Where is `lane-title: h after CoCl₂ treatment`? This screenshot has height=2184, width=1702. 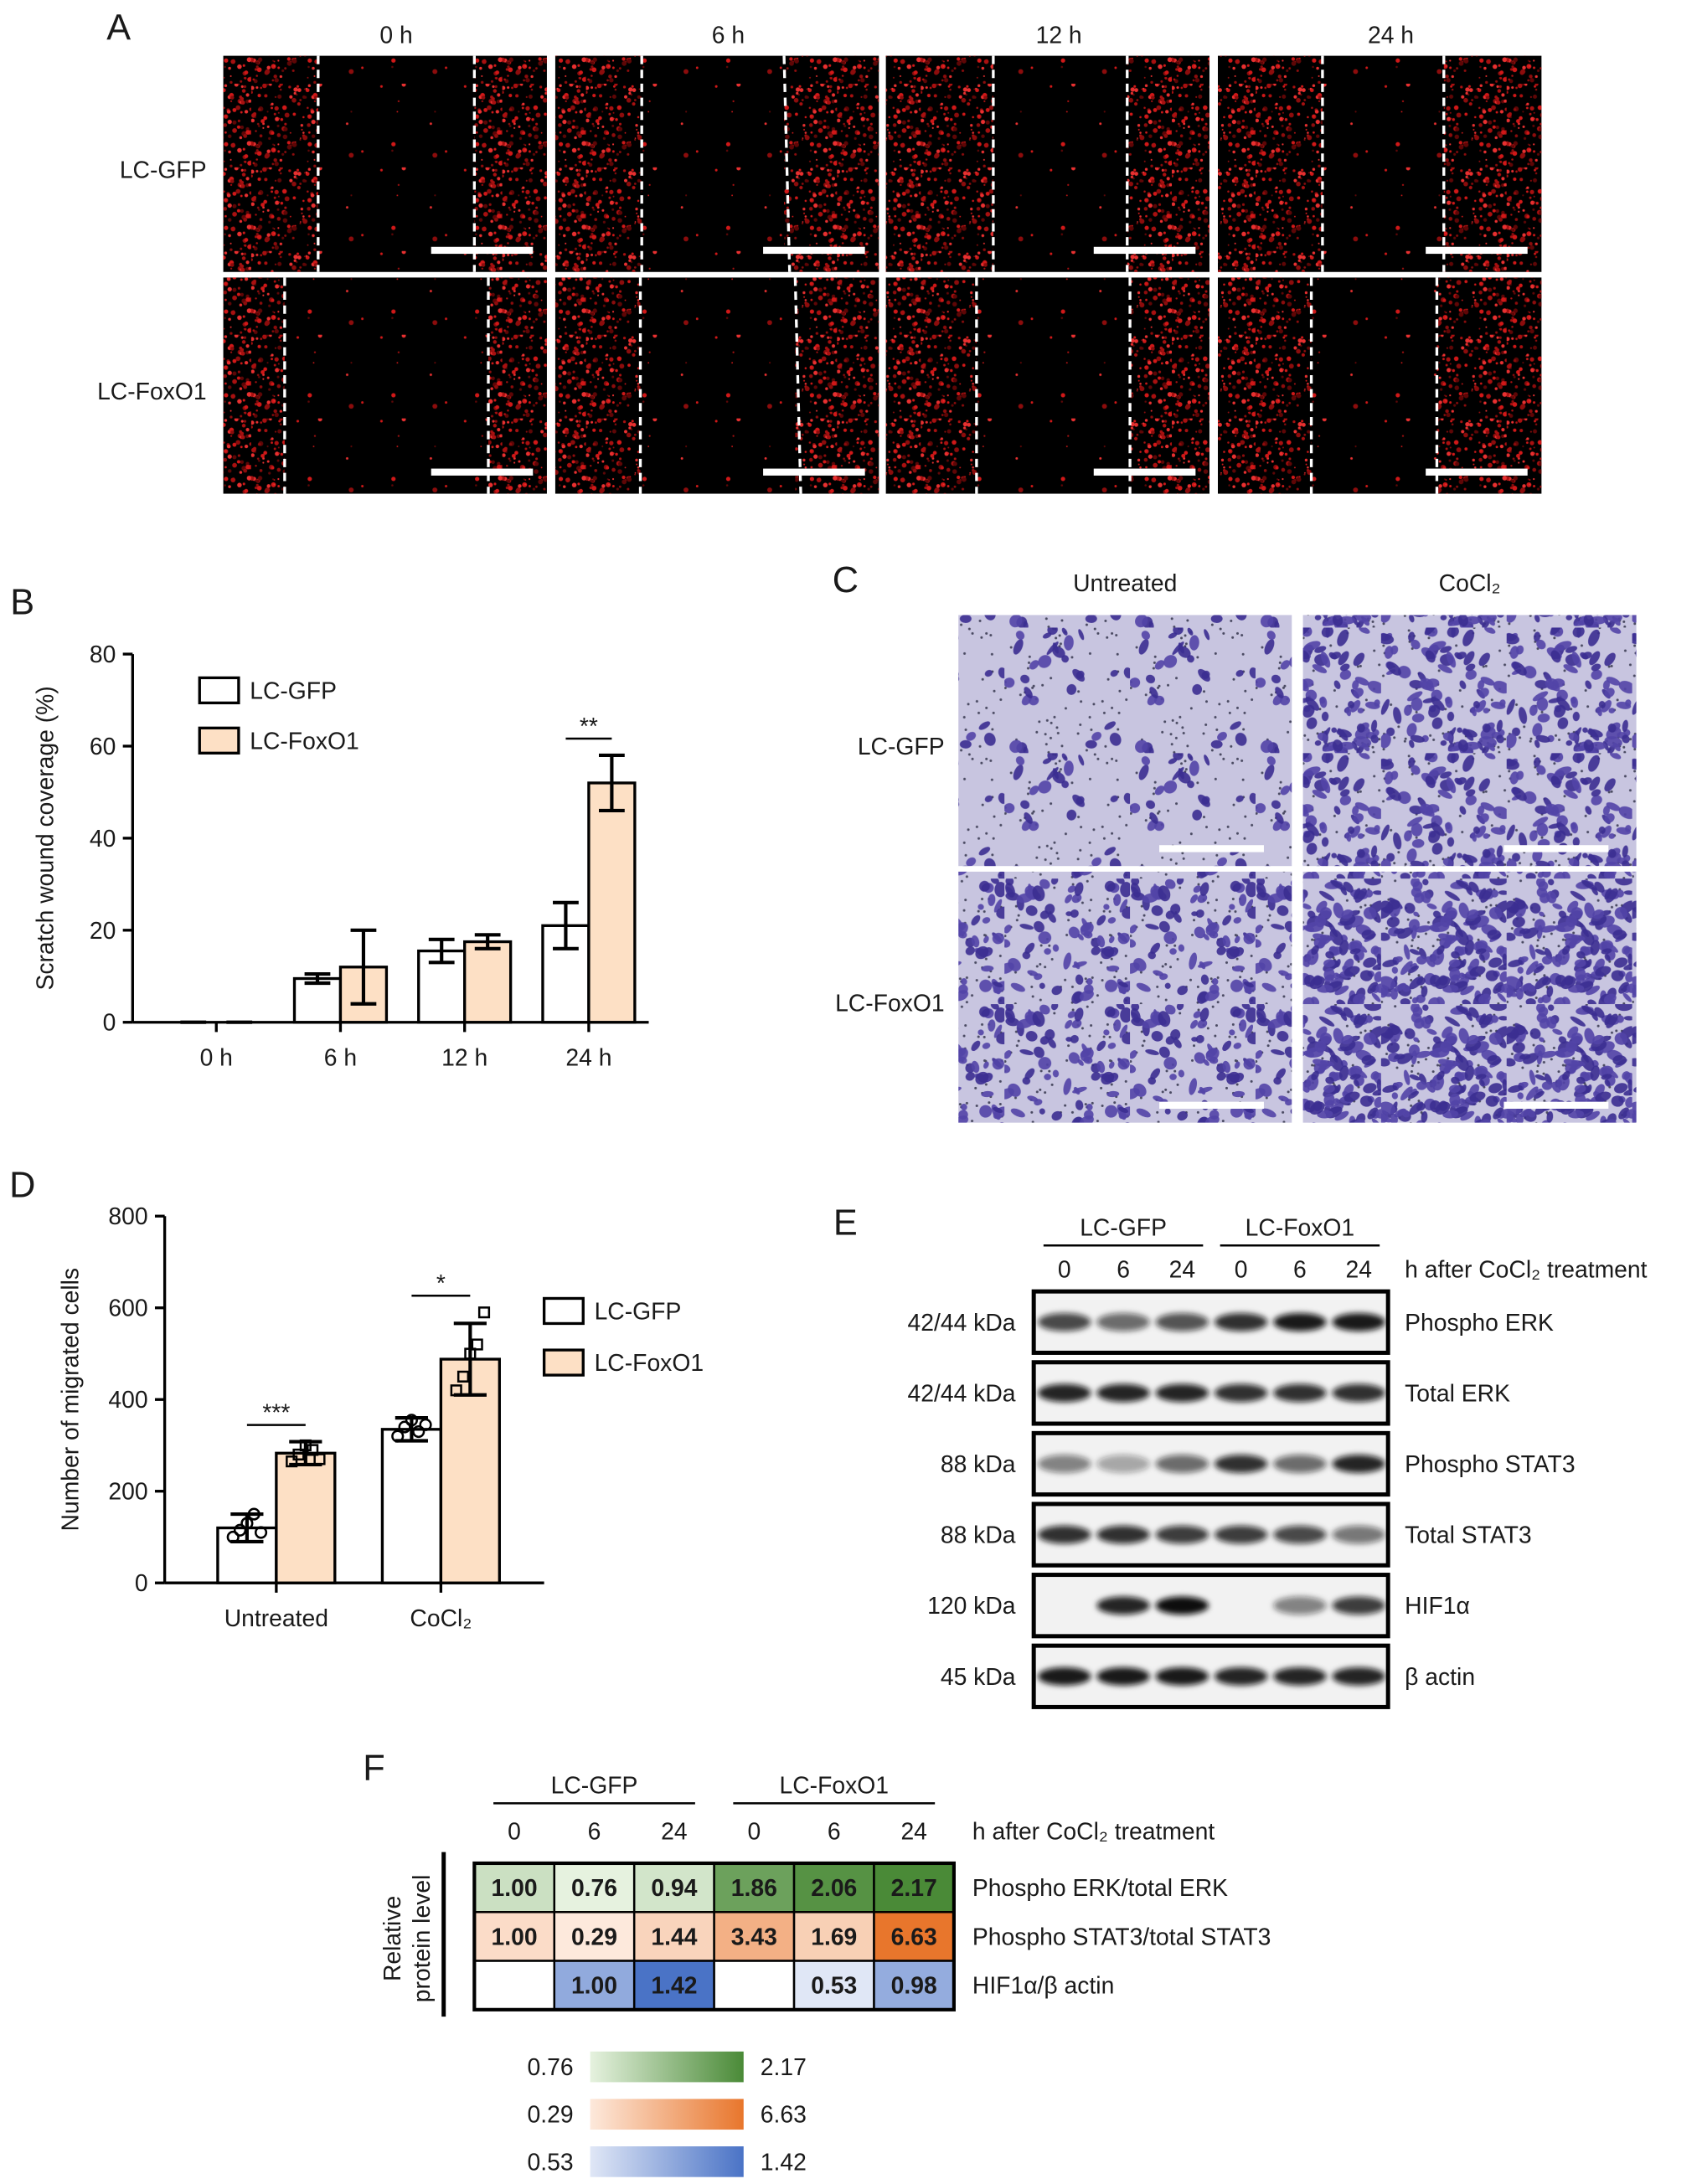
lane-title: h after CoCl₂ treatment is located at coordinates (1526, 1269).